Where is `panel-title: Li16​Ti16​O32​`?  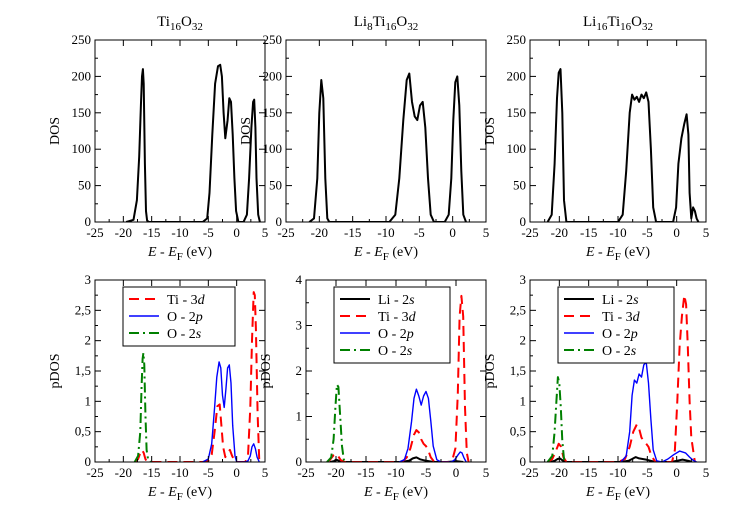 panel-title: Li16​Ti16​O32​ is located at coordinates (618, 23).